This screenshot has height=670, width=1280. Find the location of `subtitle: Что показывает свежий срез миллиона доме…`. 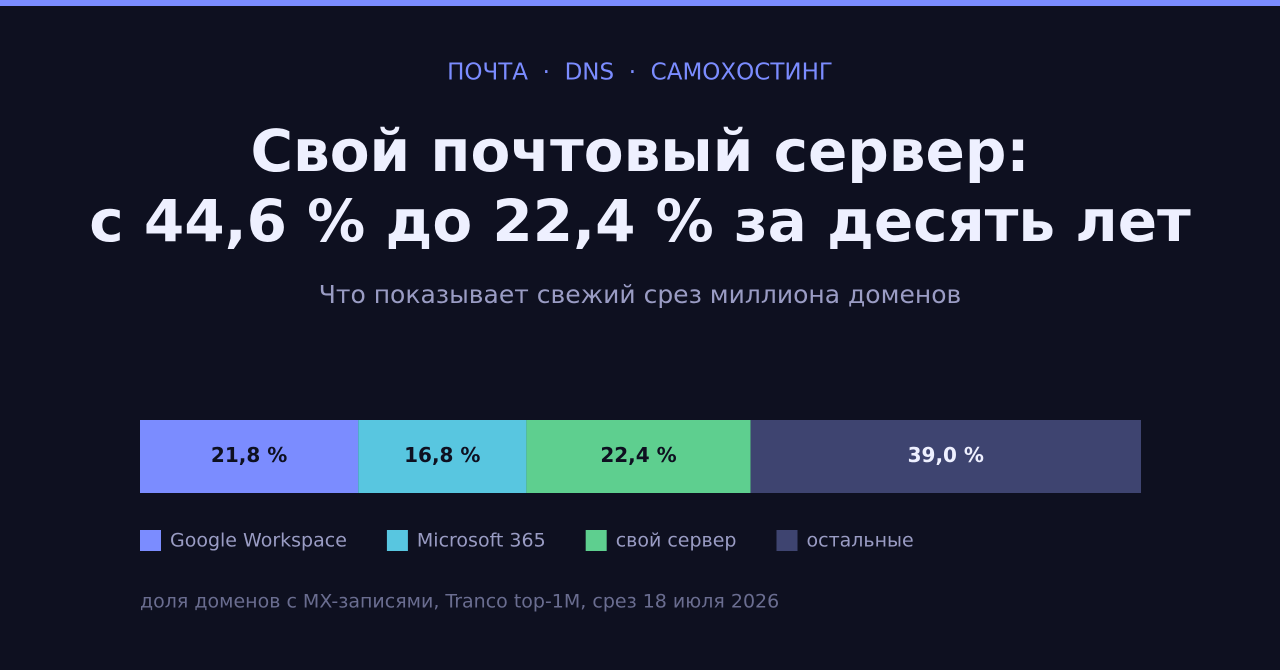

subtitle: Что показывает свежий срез миллиона доме… is located at coordinates (640, 294).